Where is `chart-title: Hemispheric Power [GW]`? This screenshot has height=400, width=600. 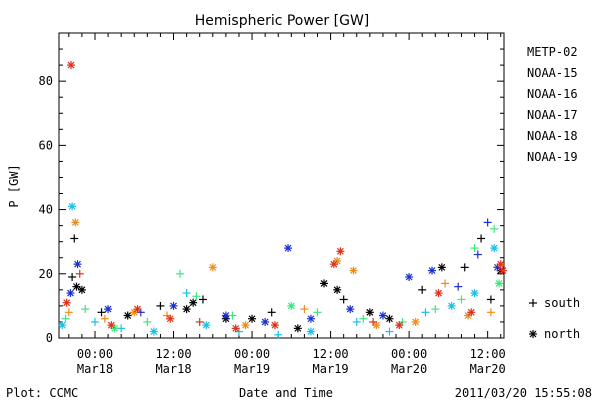 chart-title: Hemispheric Power [GW] is located at coordinates (282, 21).